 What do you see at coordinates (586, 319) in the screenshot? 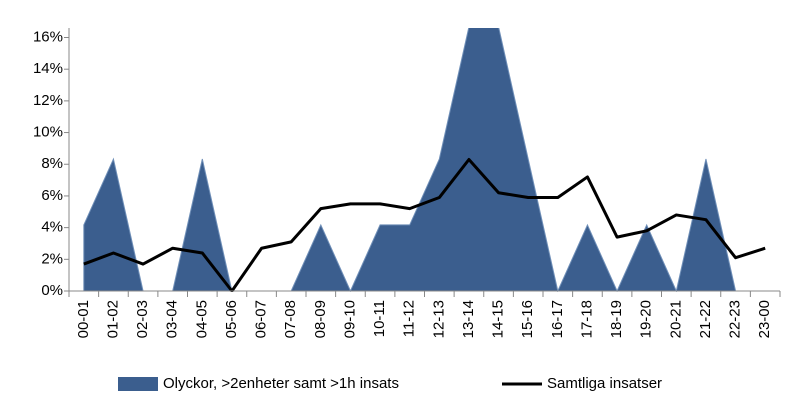
I see `x-tick-label: 17-18` at bounding box center [586, 319].